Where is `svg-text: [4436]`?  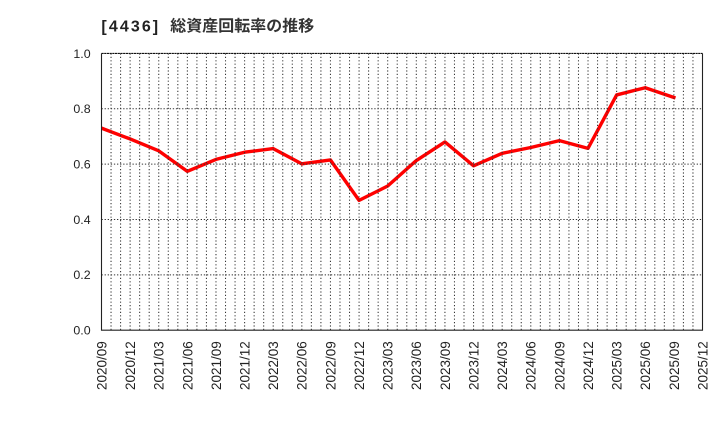
svg-text: [4436] is located at coordinates (130, 26).